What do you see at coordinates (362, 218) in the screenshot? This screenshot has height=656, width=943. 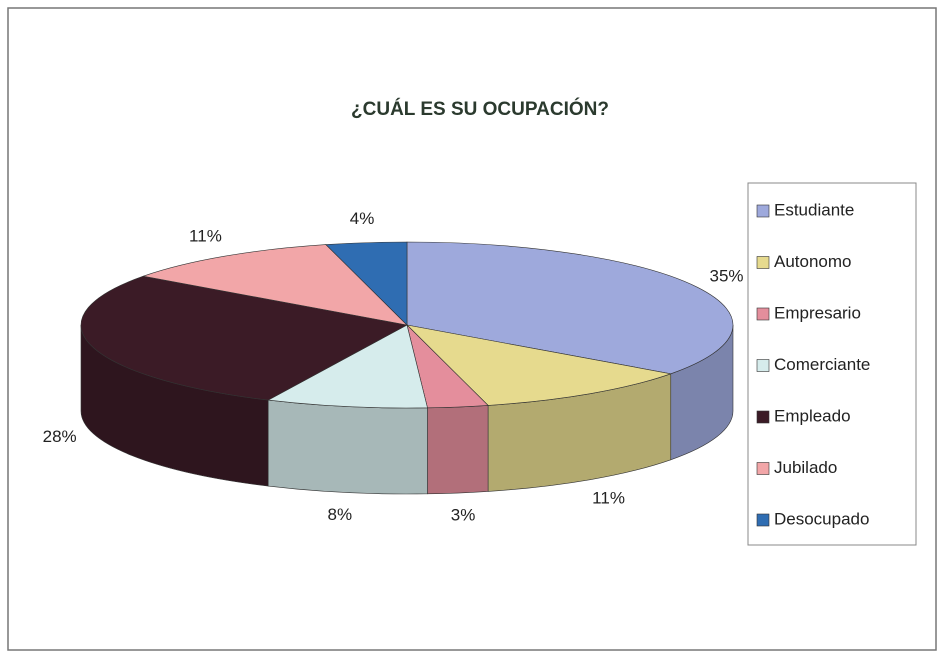 I see `data-label: 4%` at bounding box center [362, 218].